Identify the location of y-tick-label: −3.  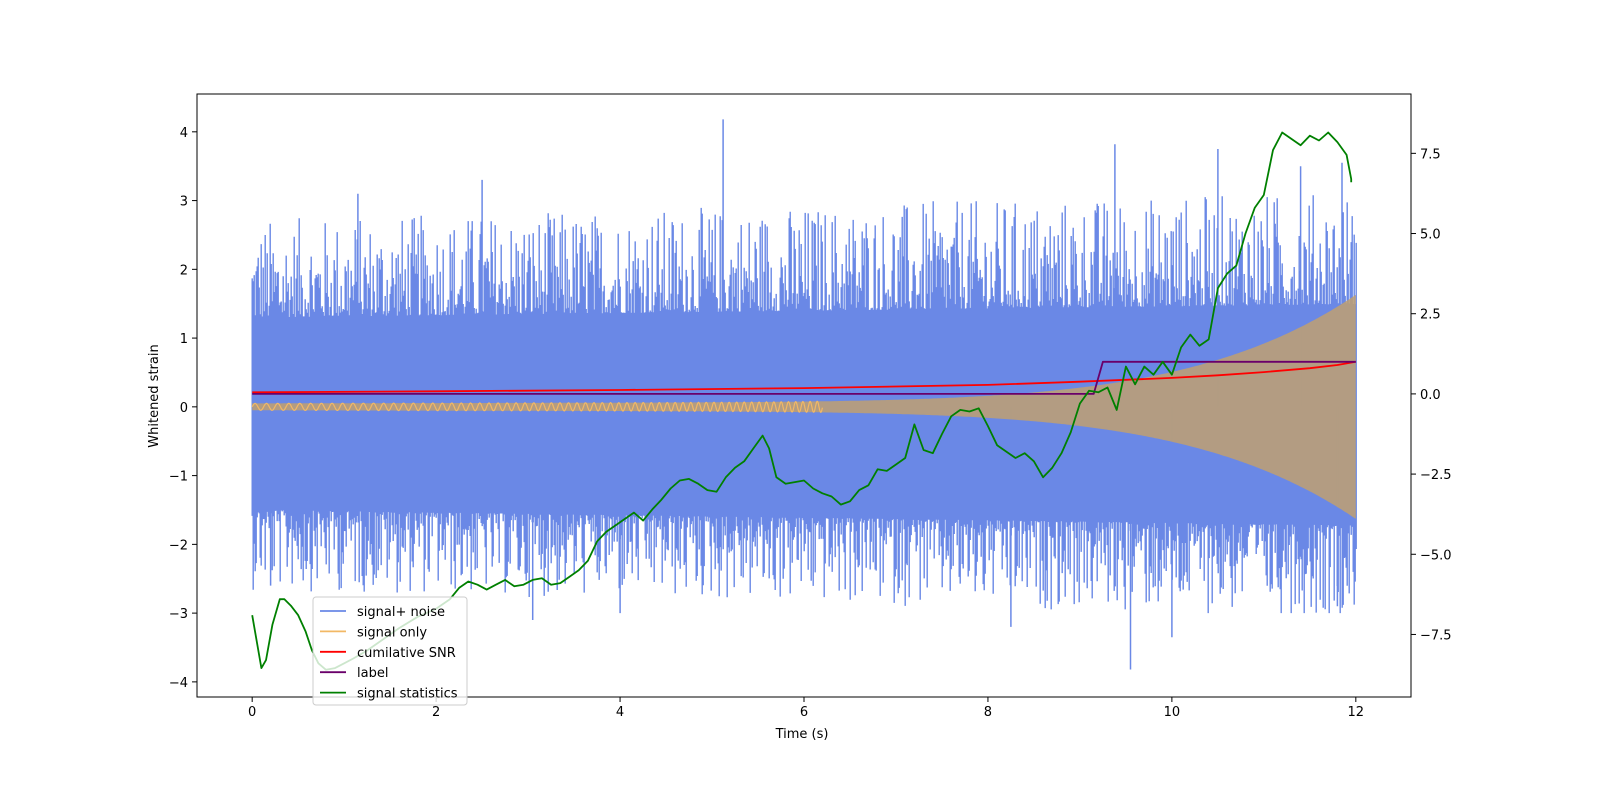
(178, 614).